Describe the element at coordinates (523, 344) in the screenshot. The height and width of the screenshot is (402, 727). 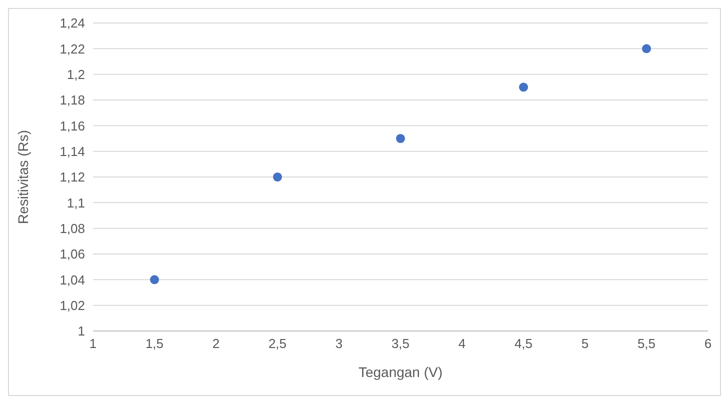
I see `x-tick-label: 4,5` at that location.